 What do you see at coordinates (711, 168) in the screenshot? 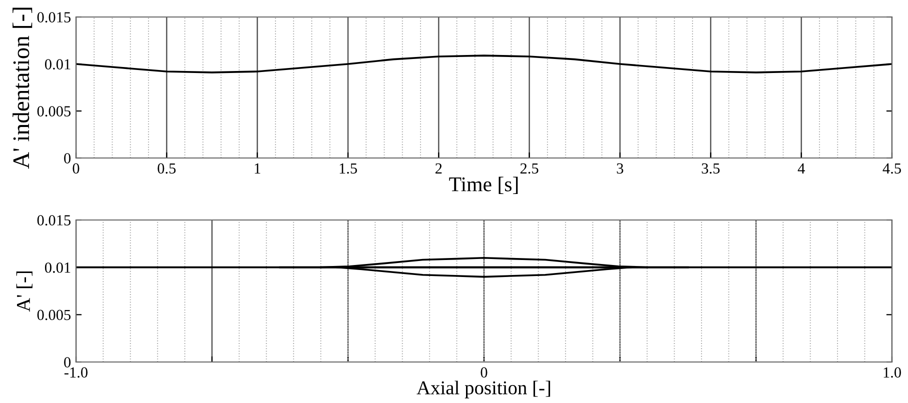
I see `x-tick-label: 3.5` at bounding box center [711, 168].